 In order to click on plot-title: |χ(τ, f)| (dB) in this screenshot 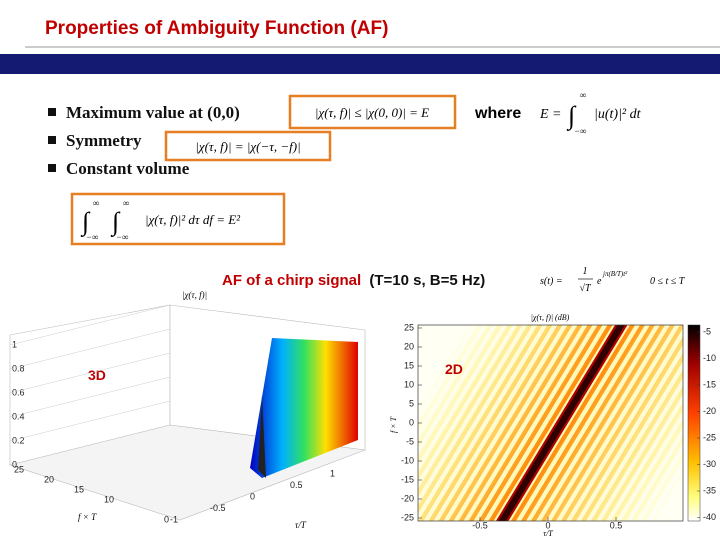, I will do `click(550, 317)`.